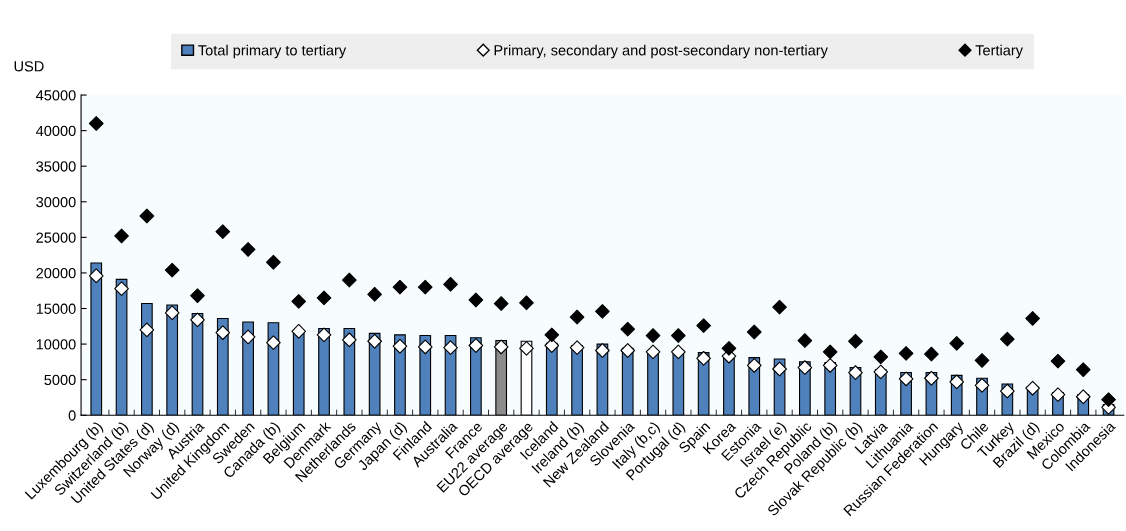 The width and height of the screenshot is (1126, 531). What do you see at coordinates (56, 273) in the screenshot?
I see `y-tick-label: 20000` at bounding box center [56, 273].